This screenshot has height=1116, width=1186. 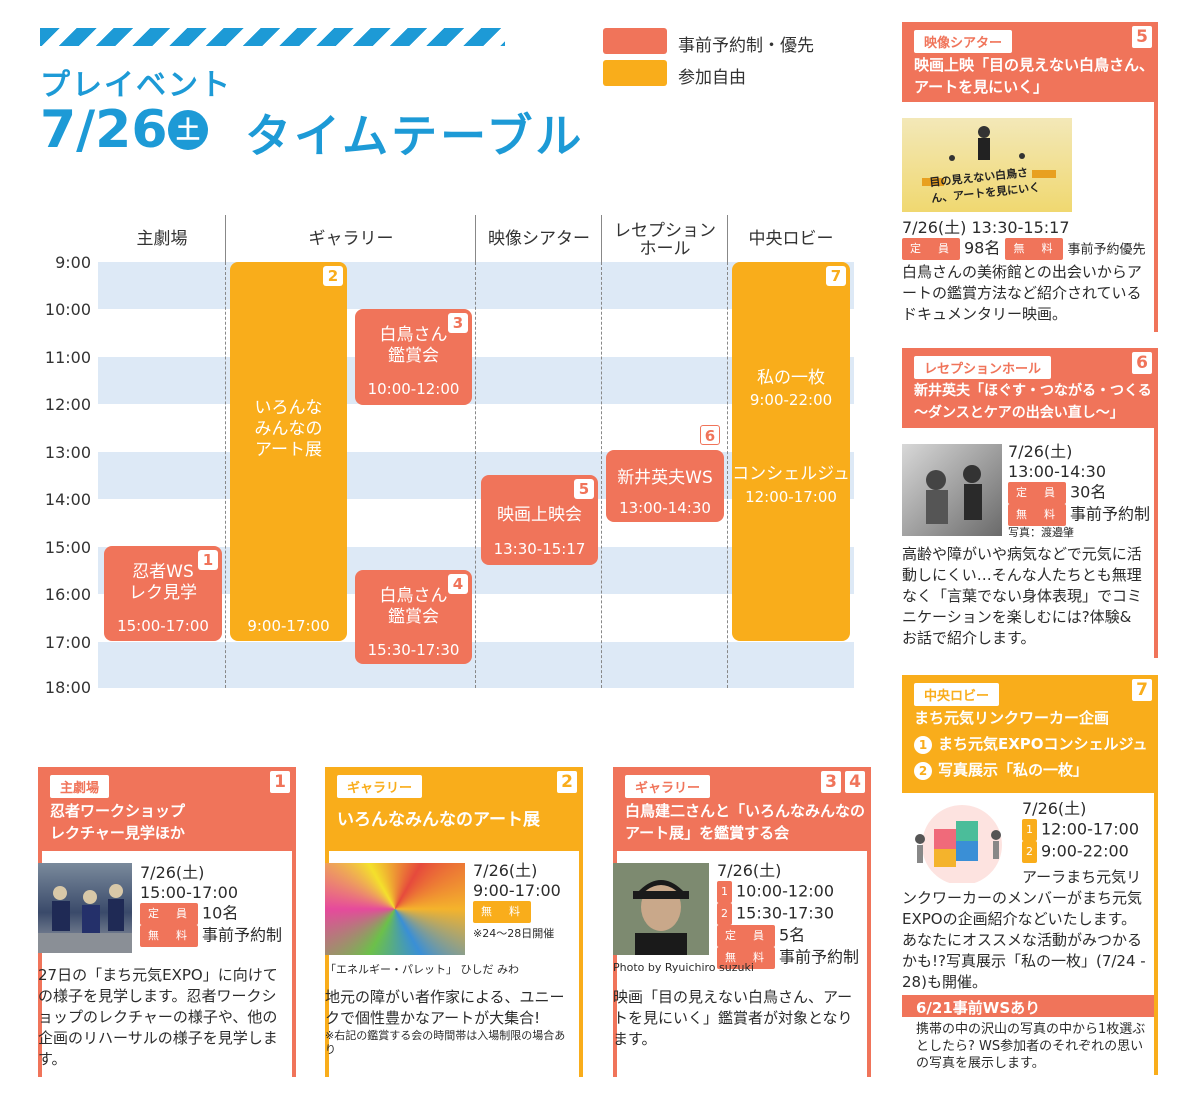 What do you see at coordinates (67, 357) in the screenshot?
I see `hour-label: 11:00` at bounding box center [67, 357].